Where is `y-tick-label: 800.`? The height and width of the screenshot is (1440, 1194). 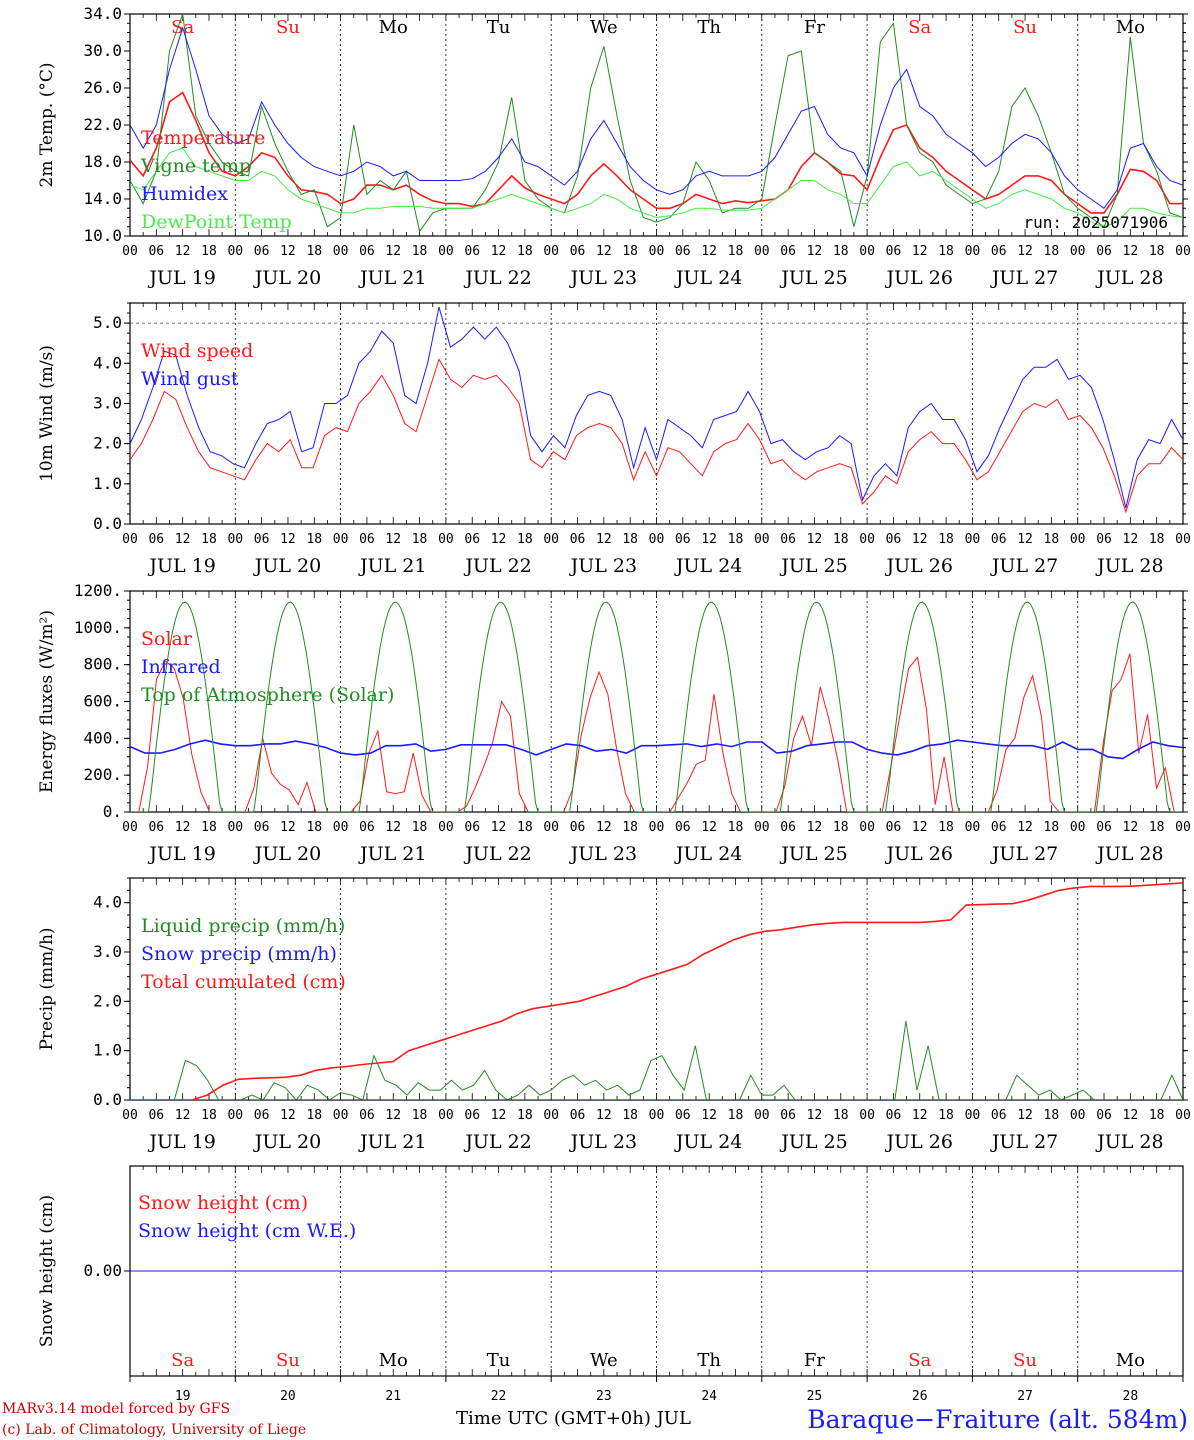 y-tick-label: 800. is located at coordinates (102, 664).